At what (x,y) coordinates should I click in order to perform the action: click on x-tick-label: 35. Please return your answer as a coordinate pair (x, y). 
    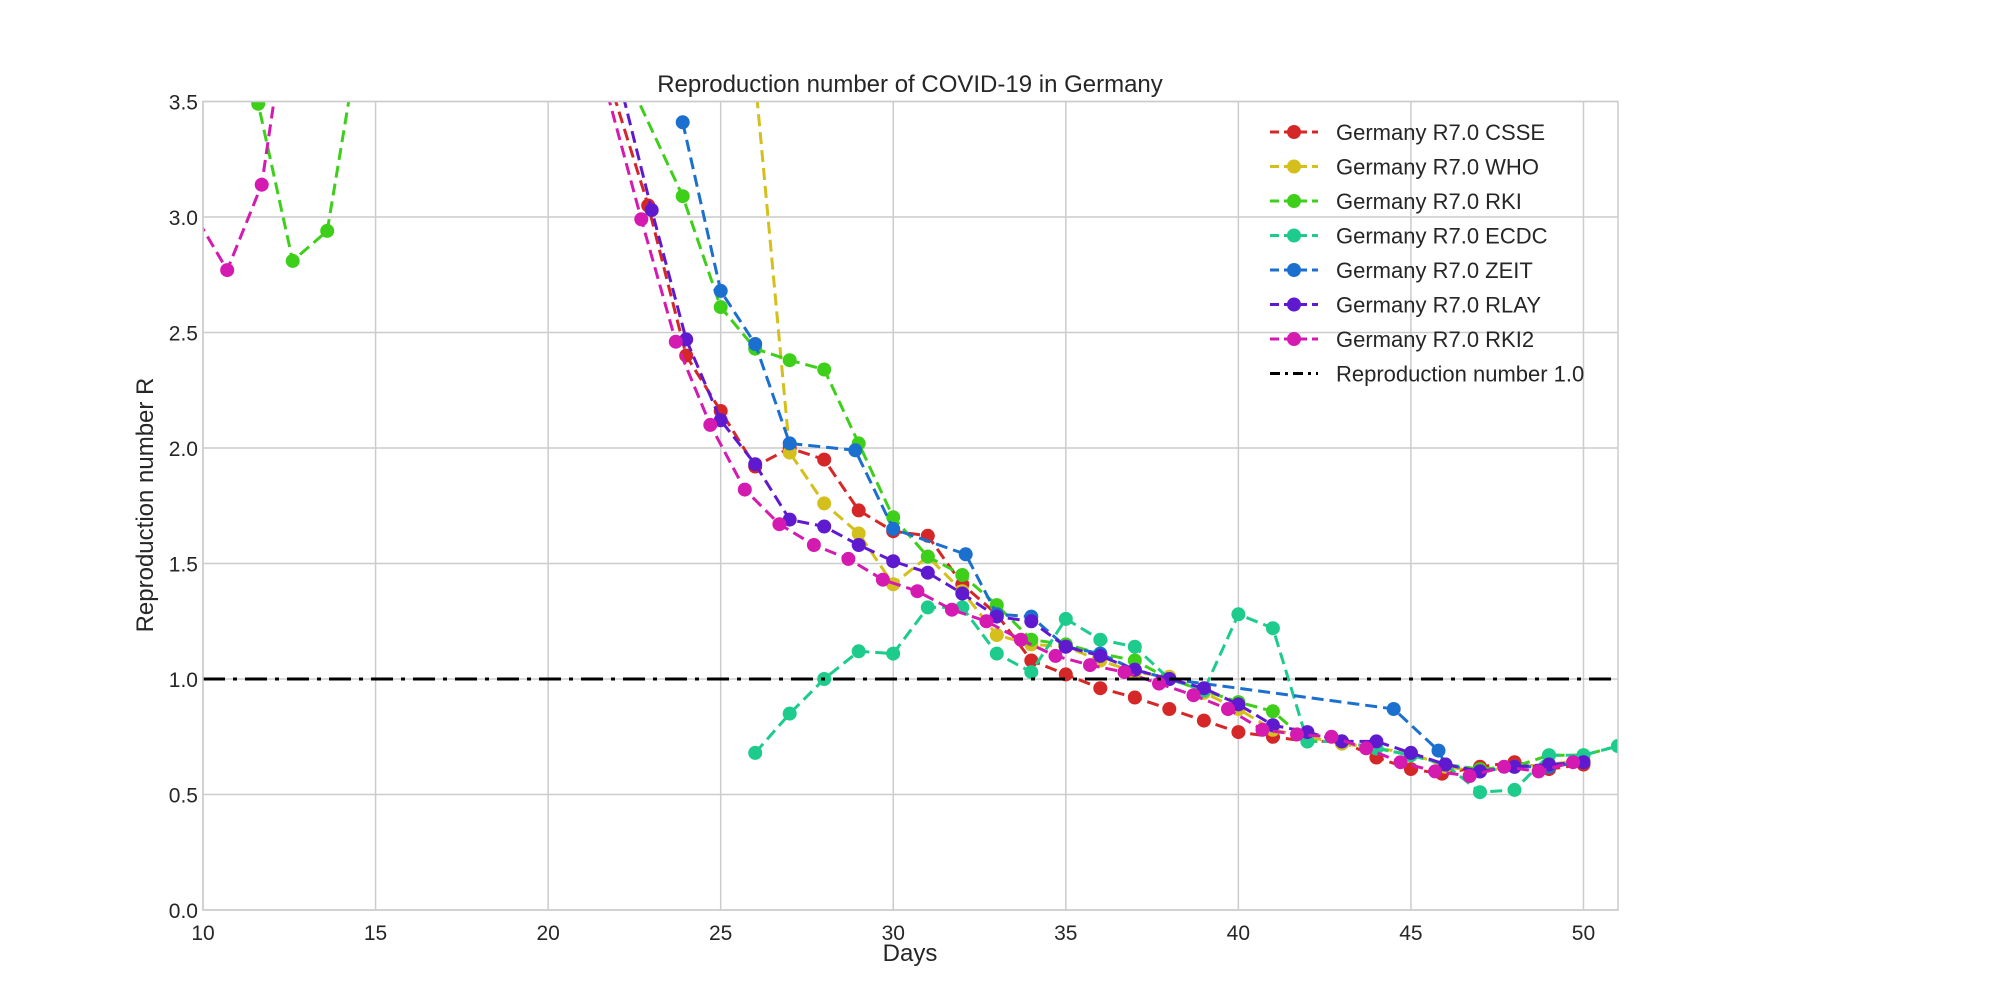
    Looking at the image, I should click on (1065, 933).